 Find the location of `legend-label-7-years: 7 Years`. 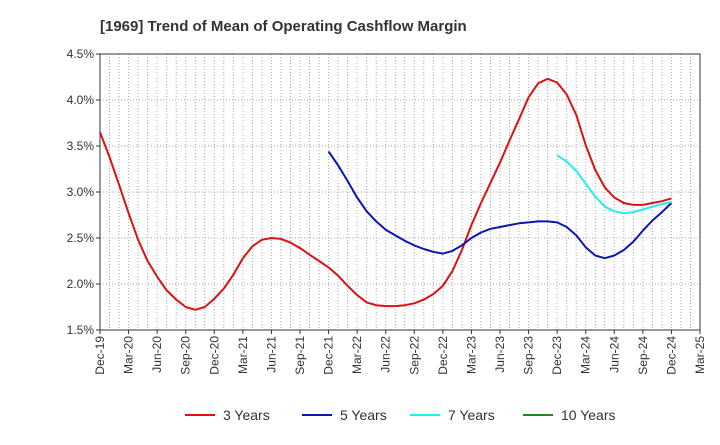

legend-label-7-years: 7 Years is located at coordinates (471, 415).